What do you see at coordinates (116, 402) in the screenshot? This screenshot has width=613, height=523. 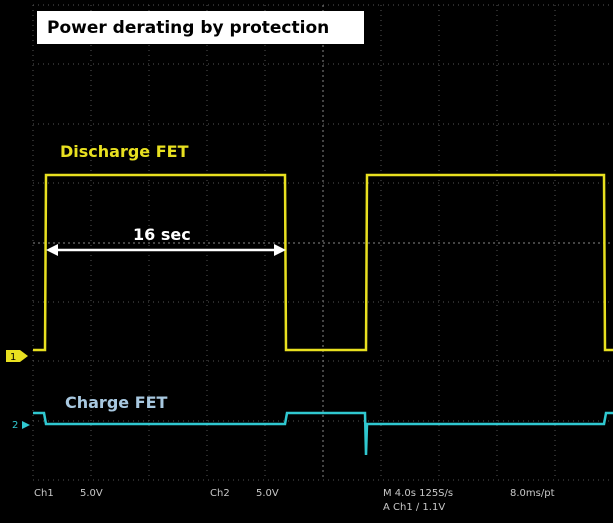 I see `trace-label: Charge FET` at bounding box center [116, 402].